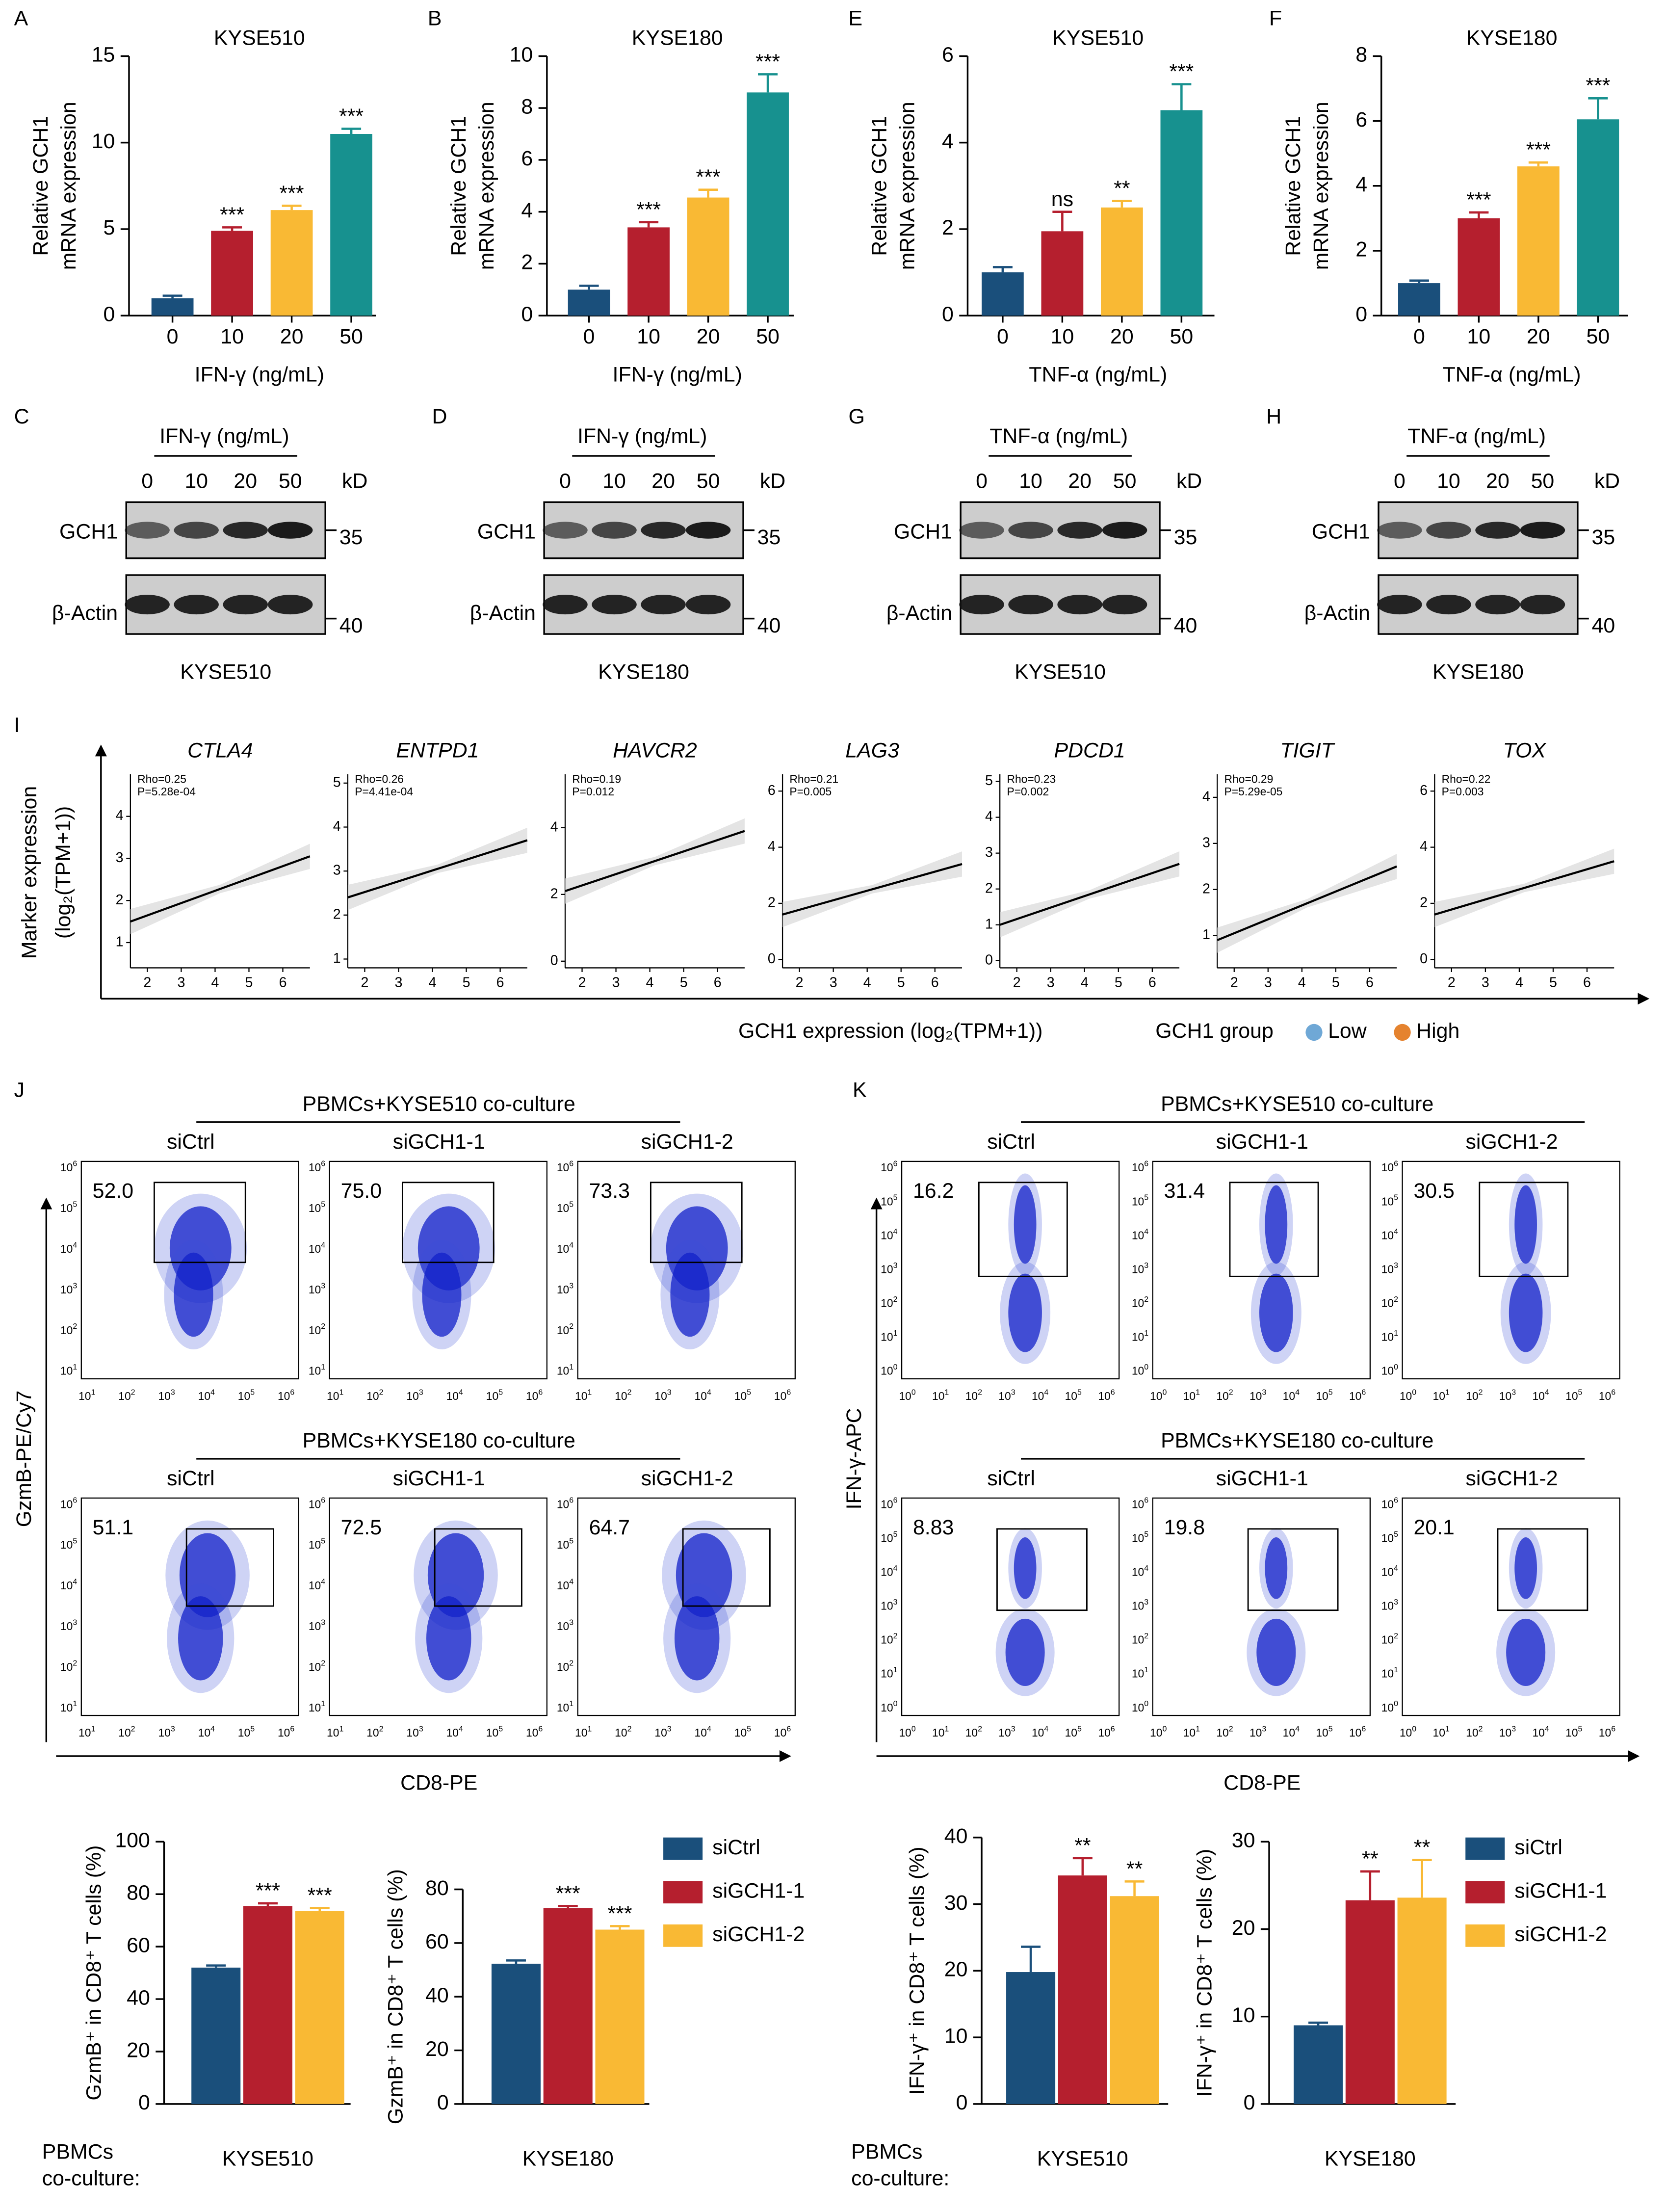  Describe the element at coordinates (1082, 2159) in the screenshot. I see `x-category-label: KYSE510` at that location.